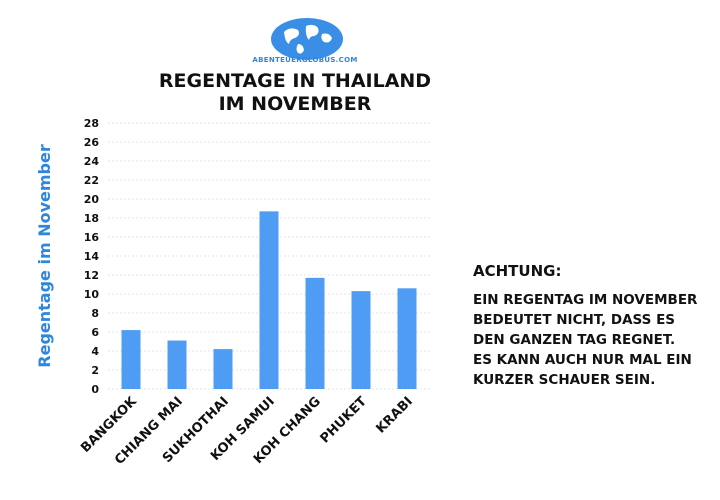 The height and width of the screenshot is (500, 720). I want to click on note-heading: ACHTUNG:, so click(517, 271).